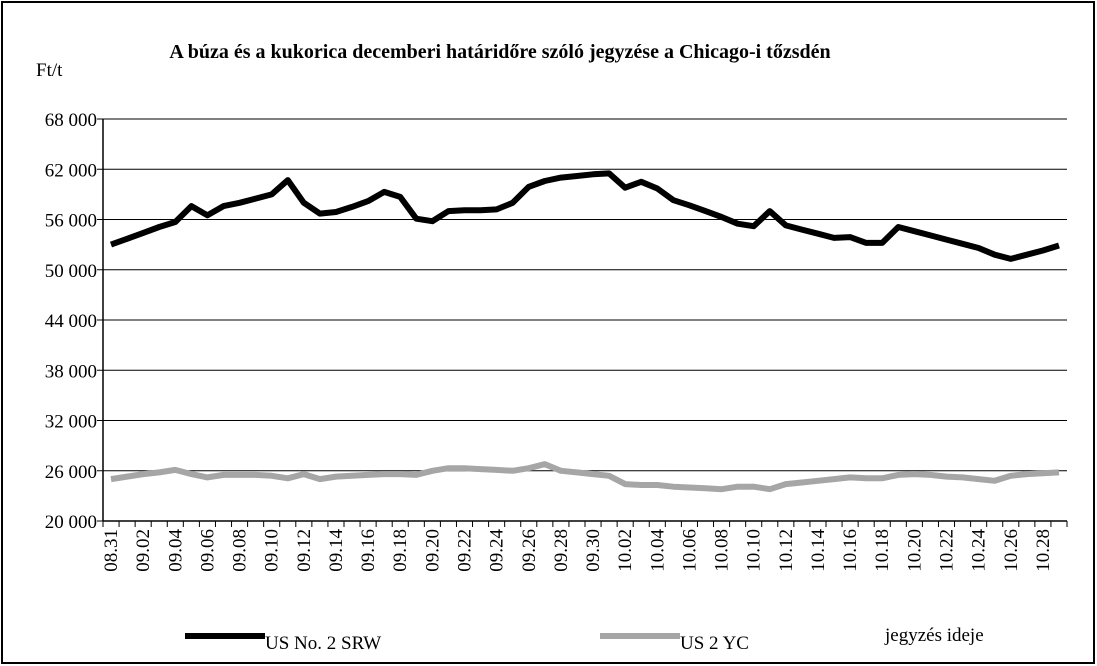 The height and width of the screenshot is (666, 1097). Describe the element at coordinates (754, 550) in the screenshot. I see `x-tick-label: 10.10` at that location.